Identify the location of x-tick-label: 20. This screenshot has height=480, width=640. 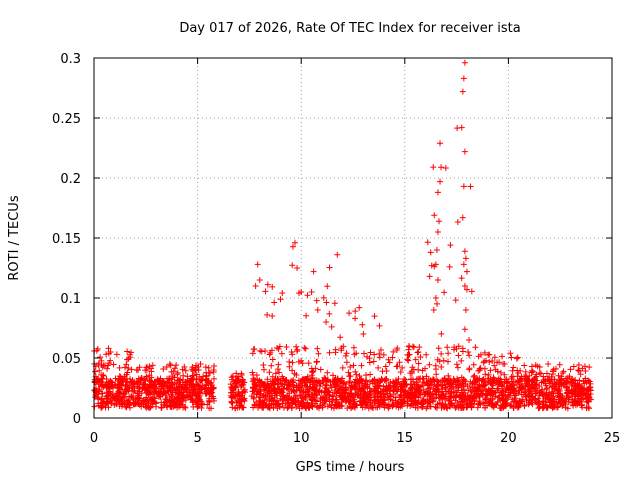
(508, 438).